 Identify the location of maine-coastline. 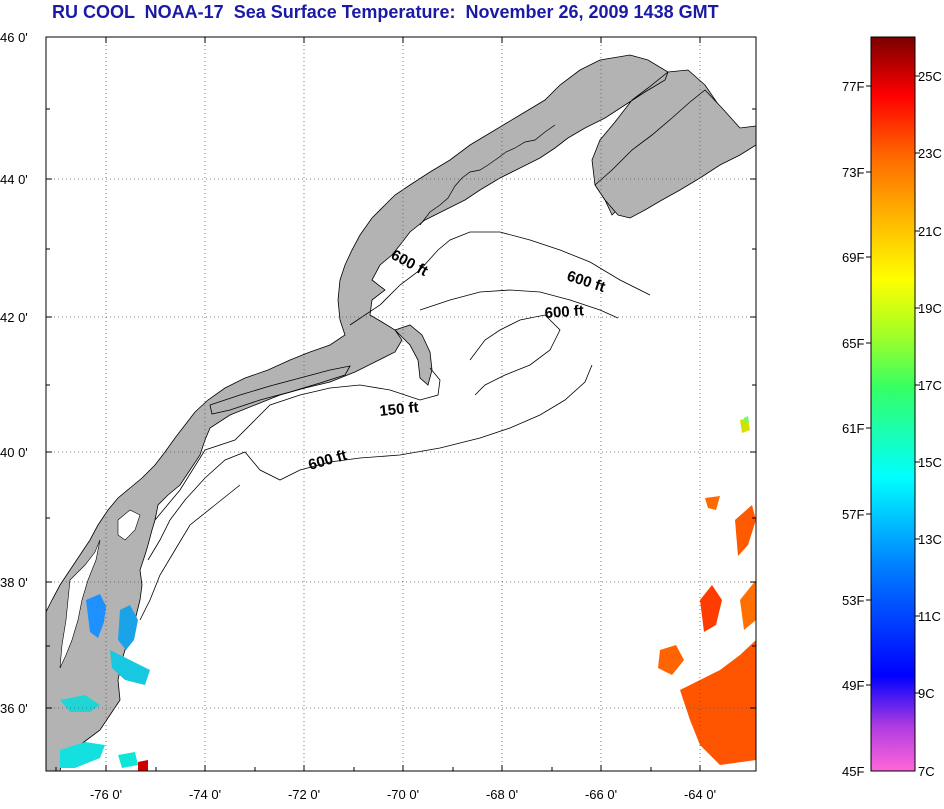
(487, 175).